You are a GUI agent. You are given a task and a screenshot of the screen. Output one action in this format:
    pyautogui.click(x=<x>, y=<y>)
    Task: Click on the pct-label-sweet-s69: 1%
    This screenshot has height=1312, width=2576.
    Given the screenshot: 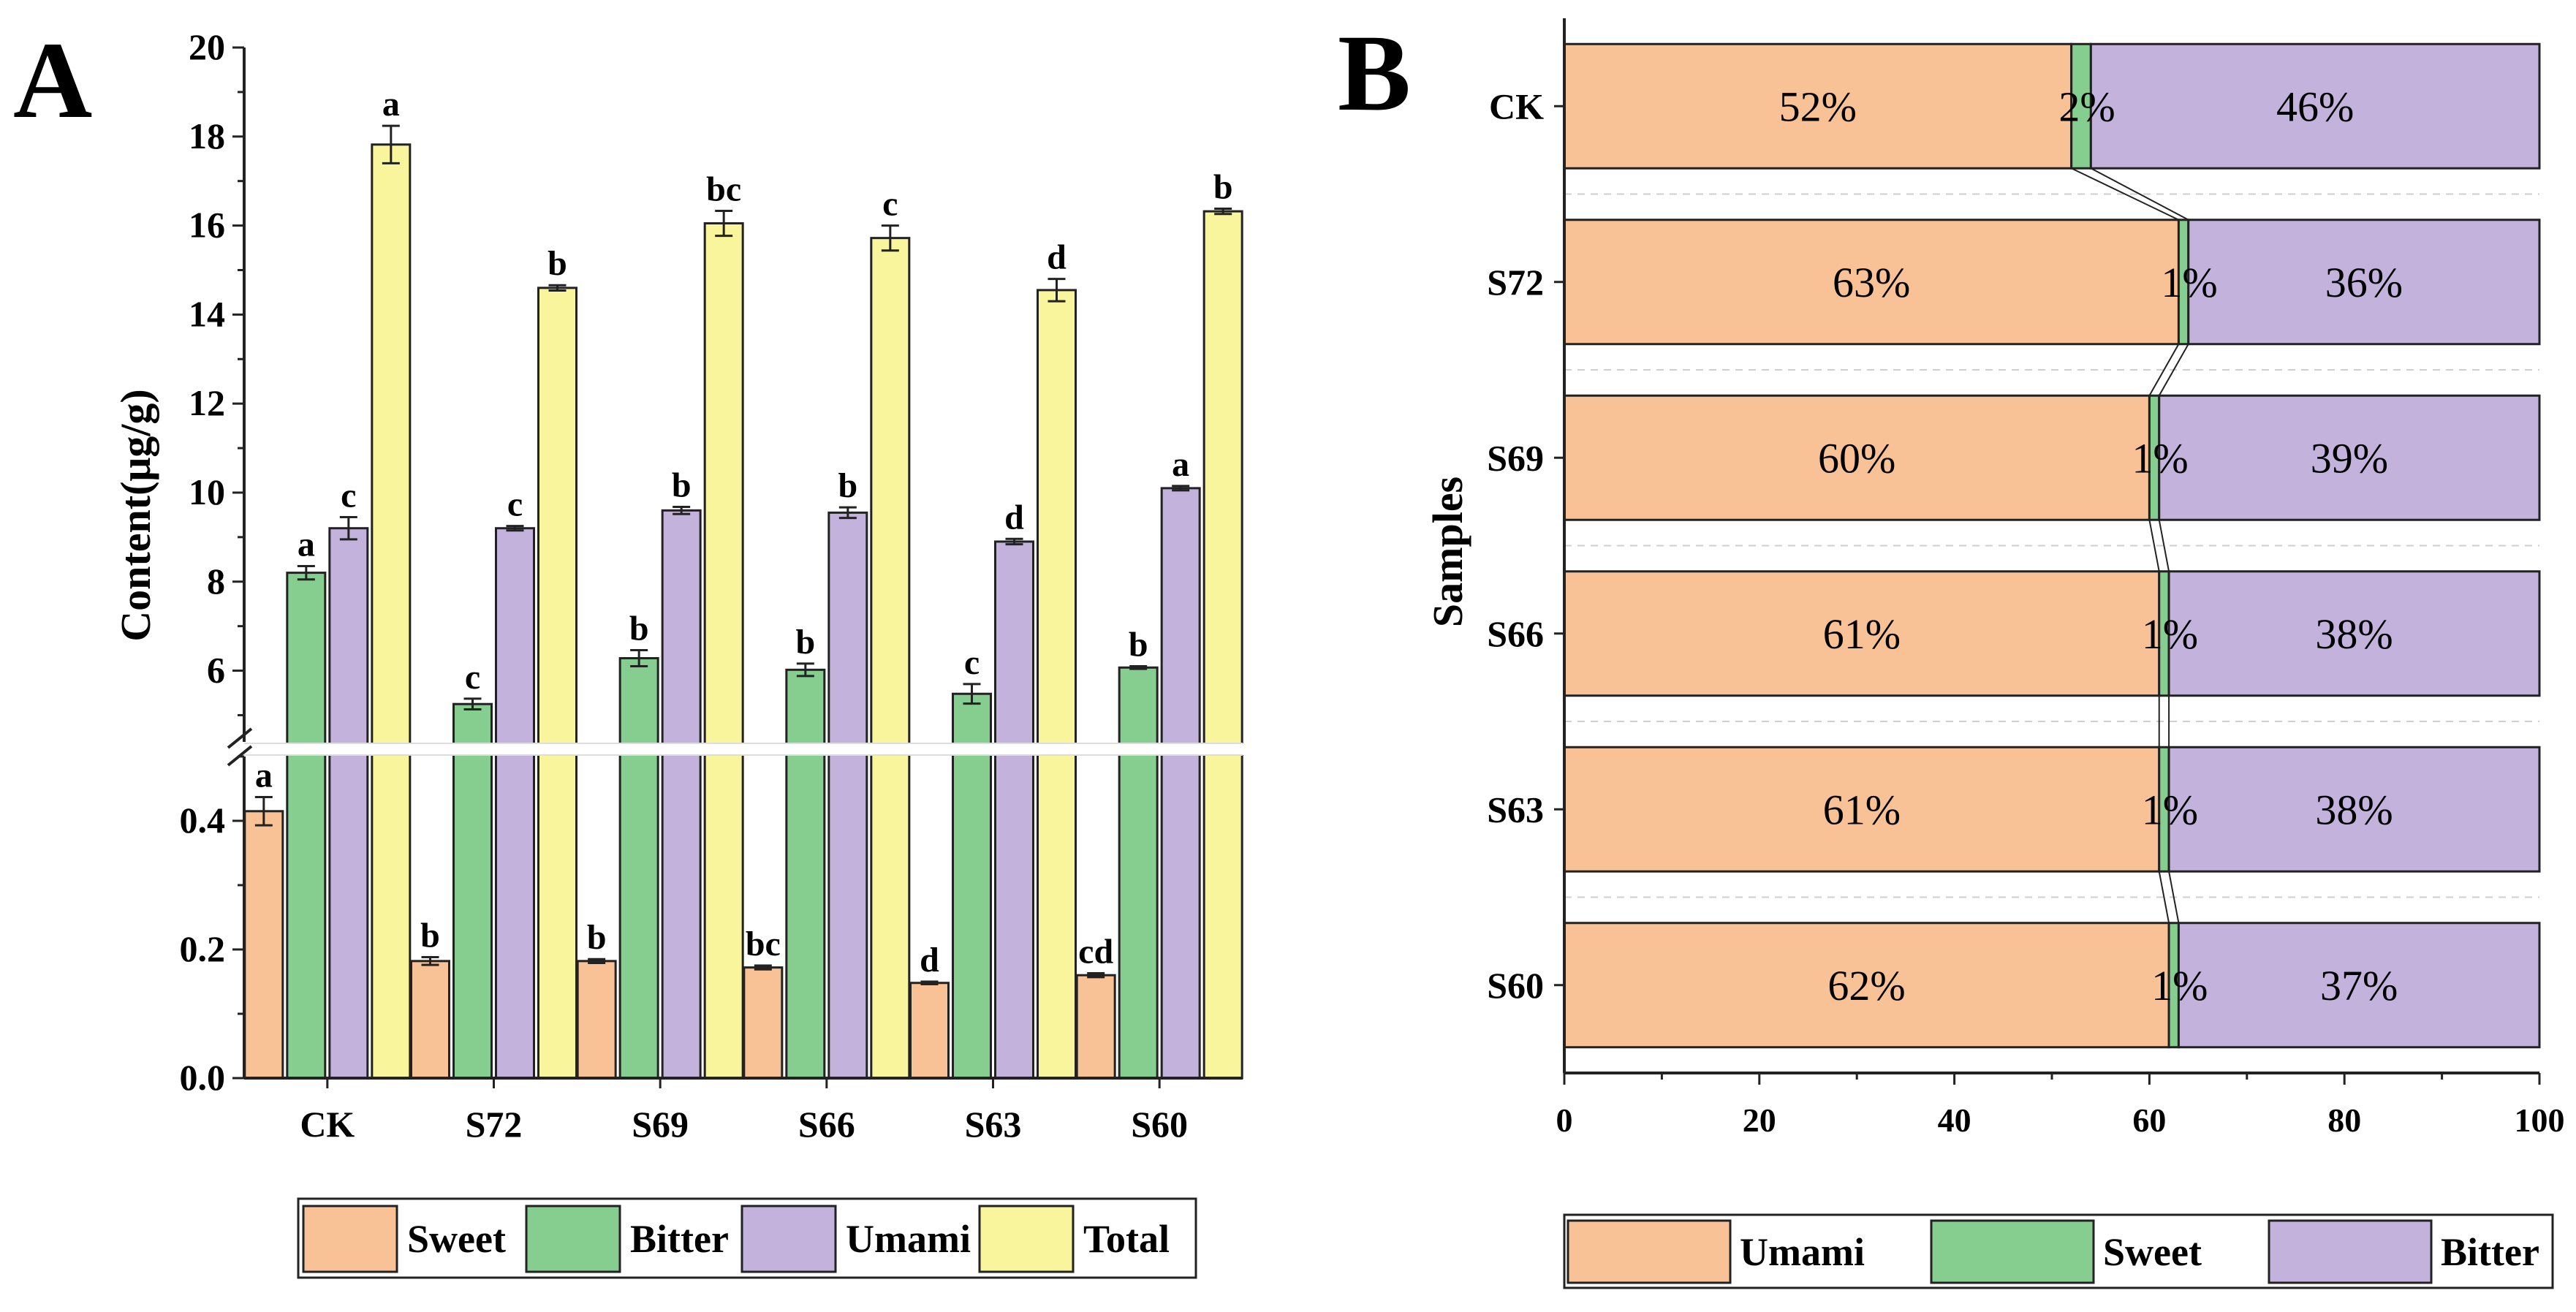 What is the action you would take?
    pyautogui.click(x=2160, y=458)
    